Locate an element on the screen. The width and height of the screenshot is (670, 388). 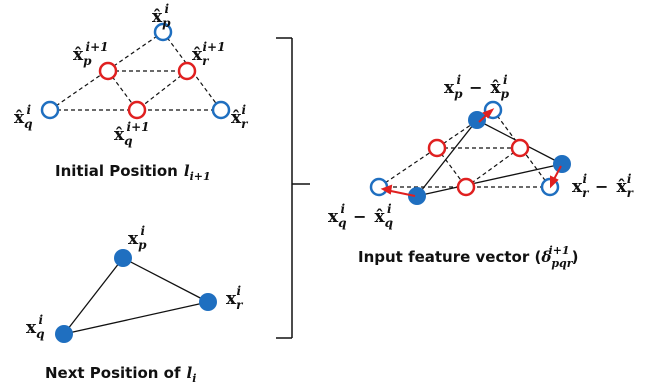
arrow-diff-p-head is located at coordinates (488, 113).